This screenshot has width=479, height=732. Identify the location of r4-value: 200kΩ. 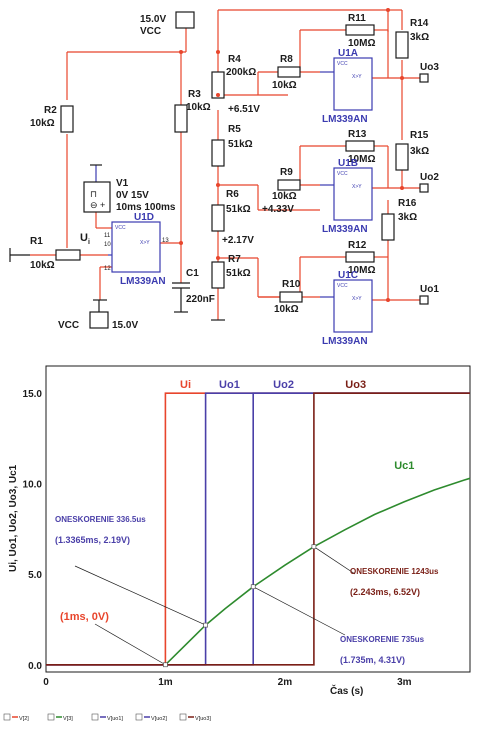
(241, 72).